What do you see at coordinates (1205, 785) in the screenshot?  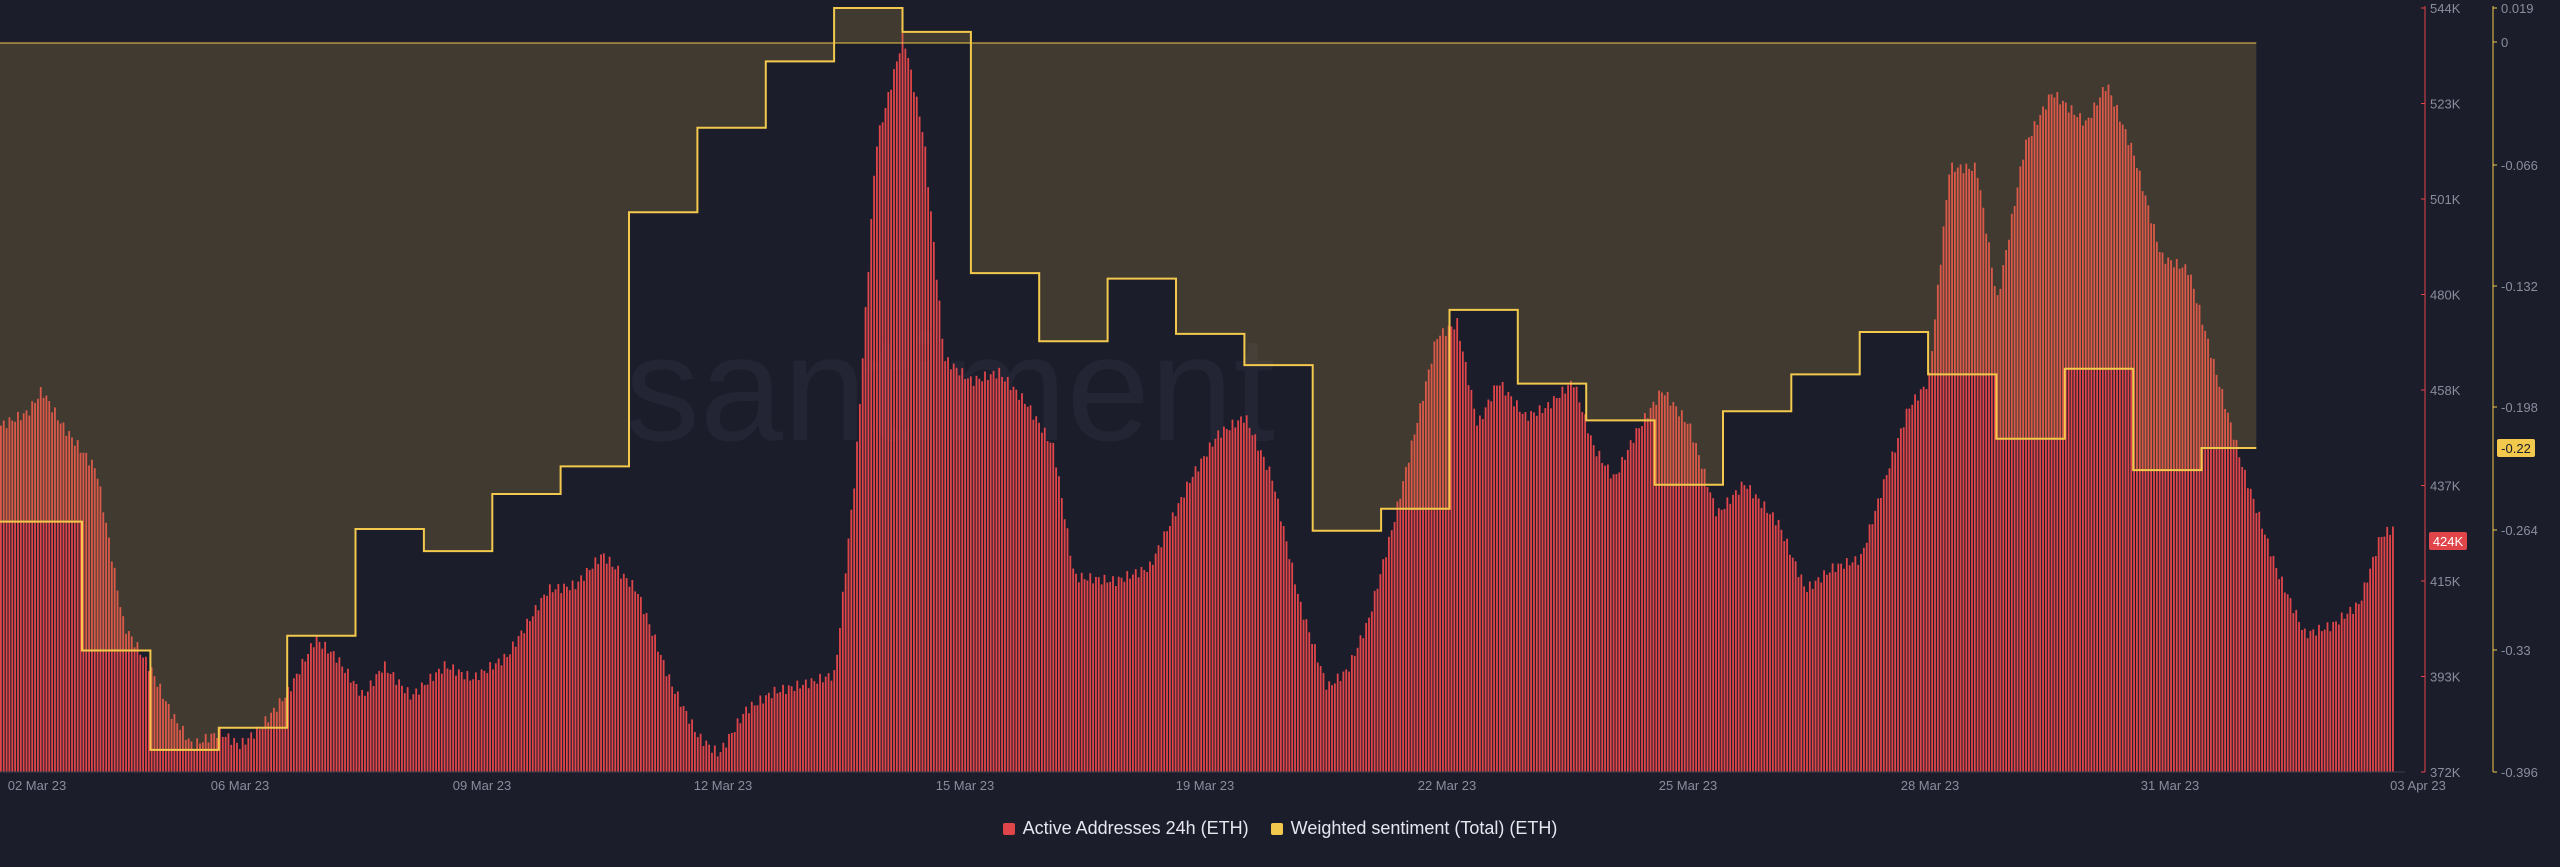 I see `x-tick-5: 19 Mar 23` at bounding box center [1205, 785].